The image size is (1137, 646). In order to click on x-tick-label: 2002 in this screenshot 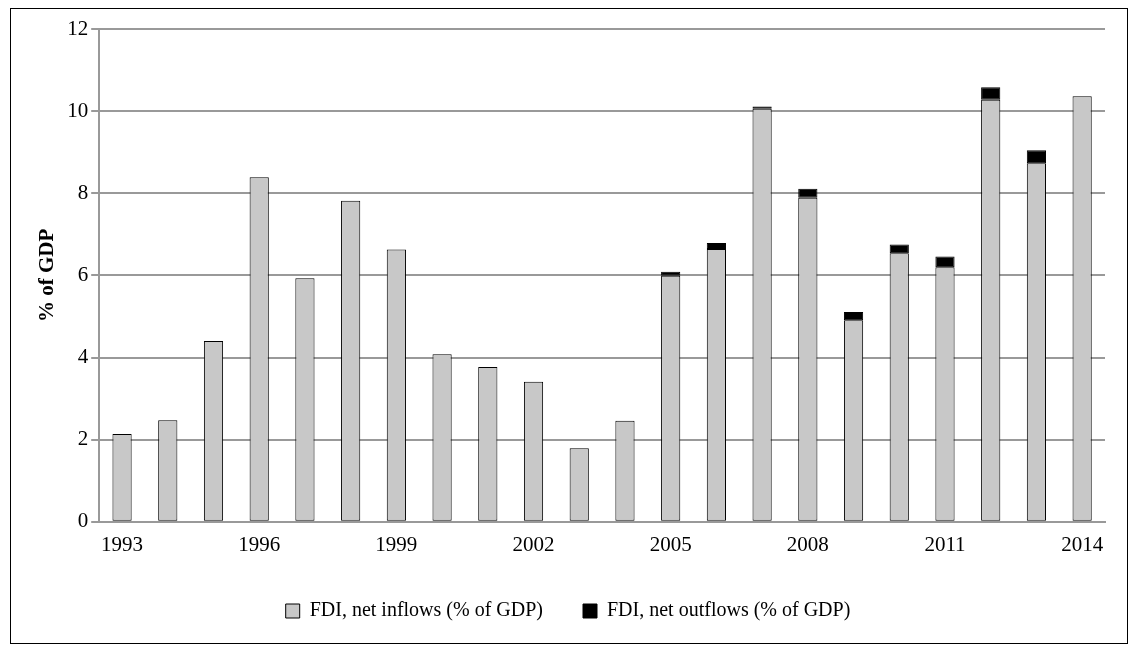, I will do `click(533, 543)`.